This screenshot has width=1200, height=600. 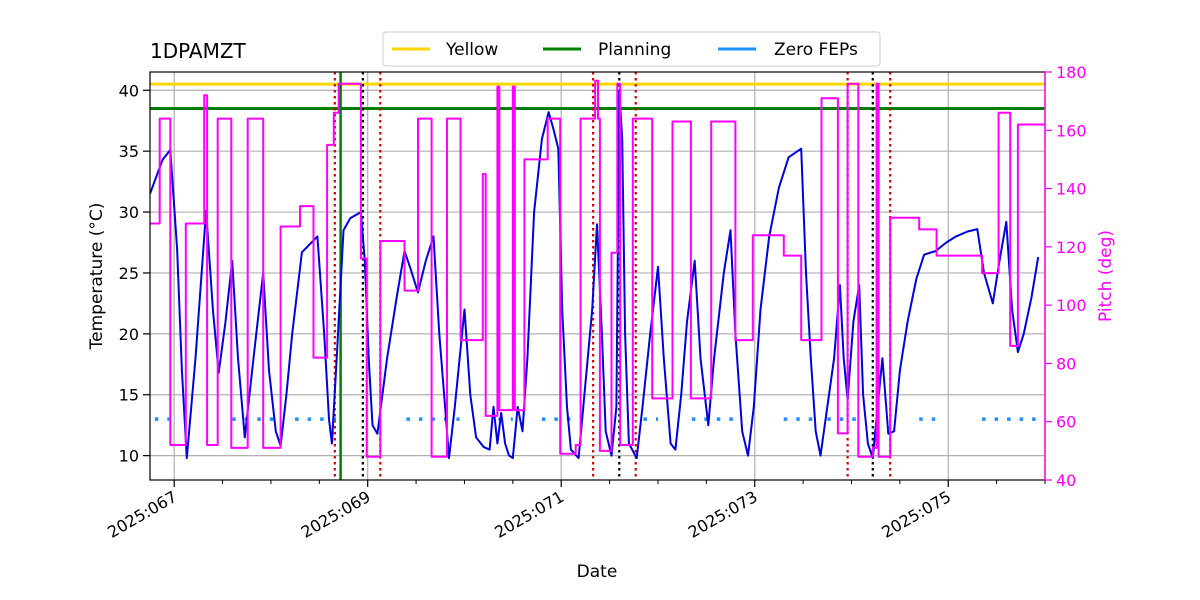 What do you see at coordinates (471, 50) in the screenshot?
I see `legend-label-yellow: Yellow` at bounding box center [471, 50].